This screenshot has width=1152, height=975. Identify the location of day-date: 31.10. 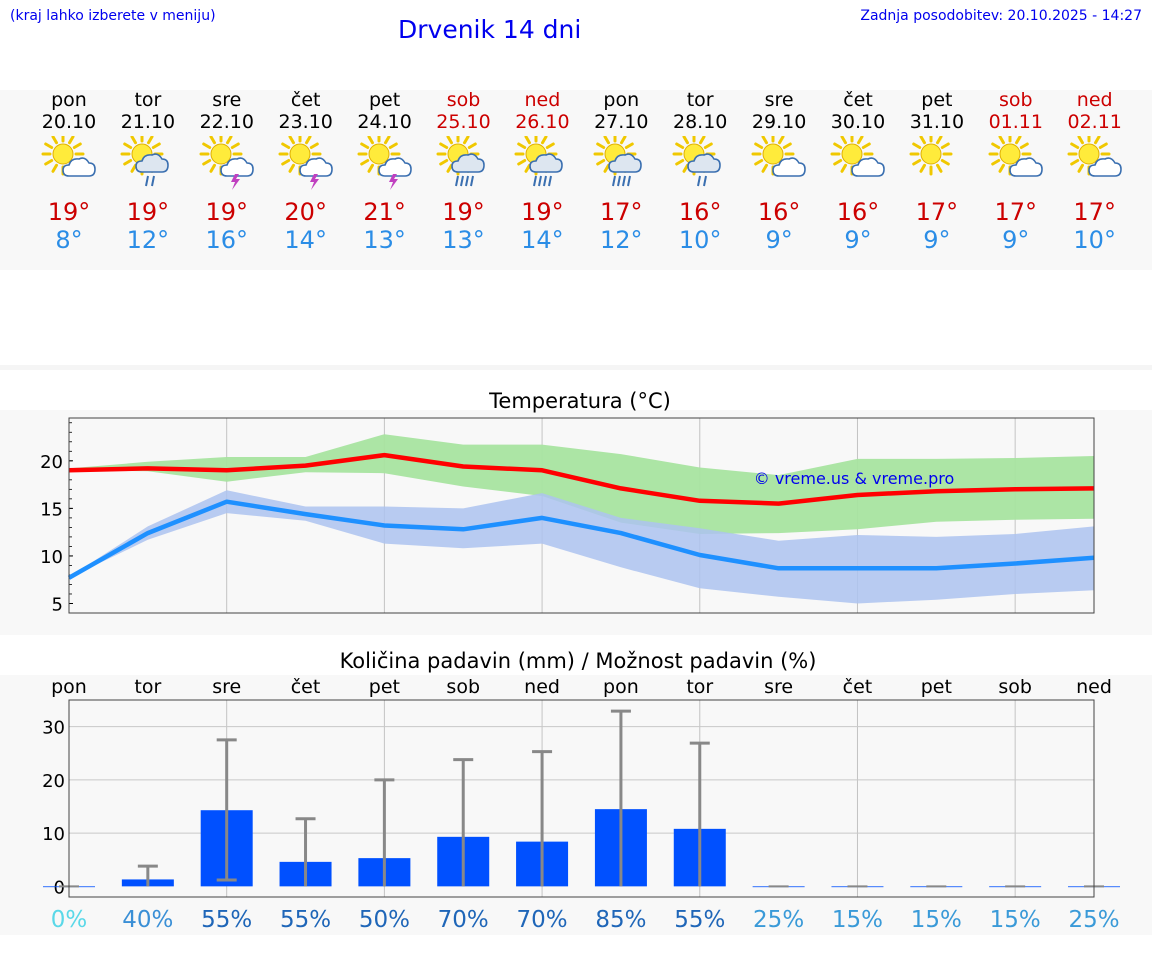
(937, 122).